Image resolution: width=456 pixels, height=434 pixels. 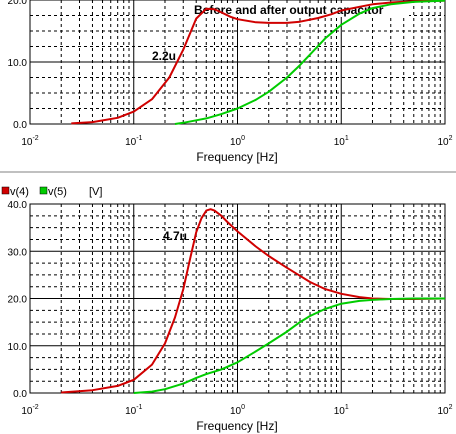 What do you see at coordinates (164, 56) in the screenshot?
I see `annotation-2-2u: 2.2u` at bounding box center [164, 56].